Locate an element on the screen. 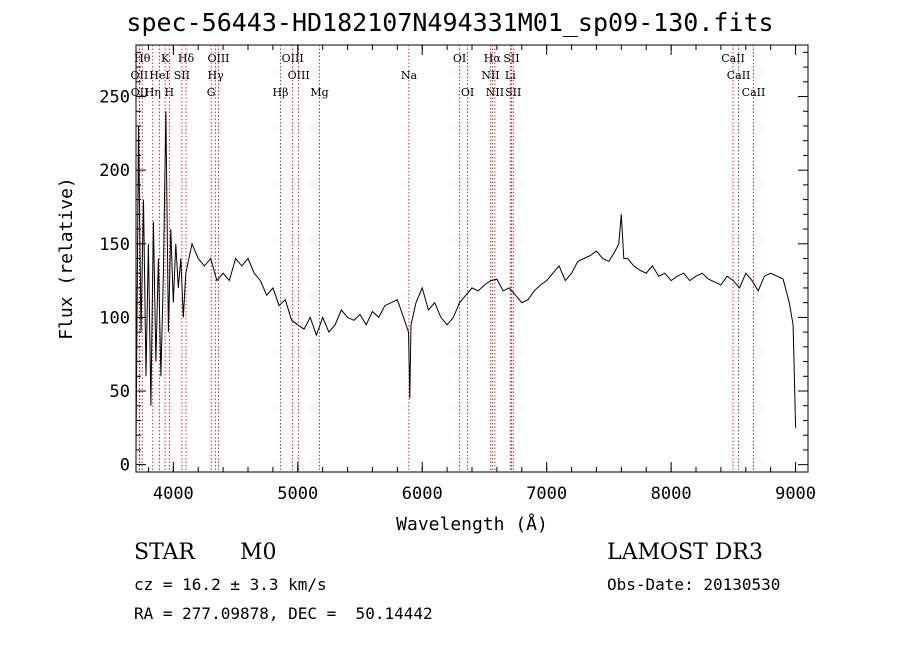 Image resolution: width=900 pixels, height=649 pixels. line-label: Mg is located at coordinates (319, 92).